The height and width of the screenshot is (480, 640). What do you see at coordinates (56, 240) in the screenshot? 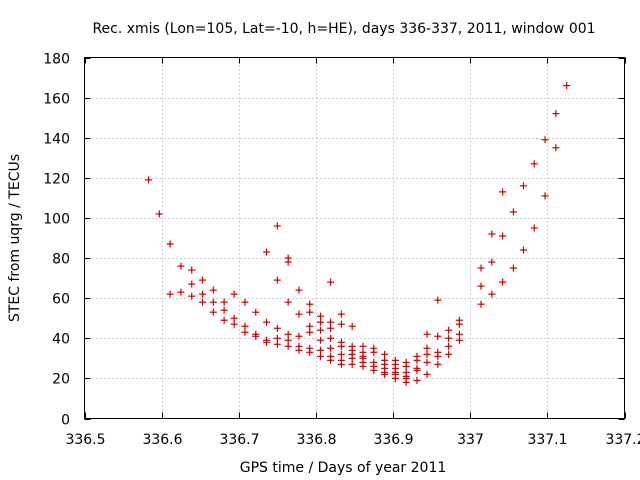
I see `y-tick-labels: 0 20 40 60 80 100 120 140 160 180` at bounding box center [56, 240].